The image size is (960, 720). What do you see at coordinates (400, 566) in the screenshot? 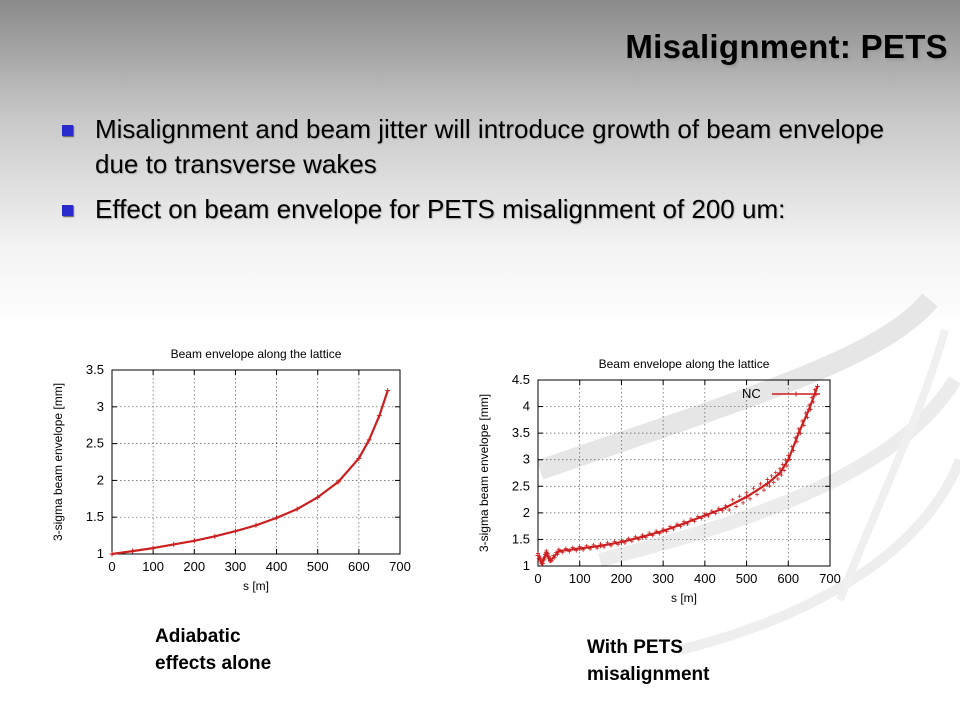
I see `x-tick-label: 700` at bounding box center [400, 566].